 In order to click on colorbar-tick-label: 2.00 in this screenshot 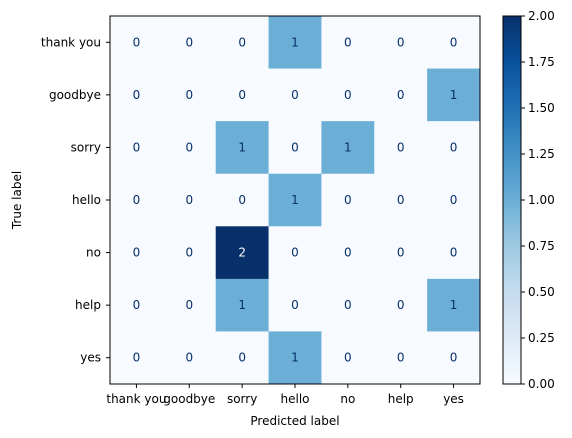, I will do `click(541, 16)`.